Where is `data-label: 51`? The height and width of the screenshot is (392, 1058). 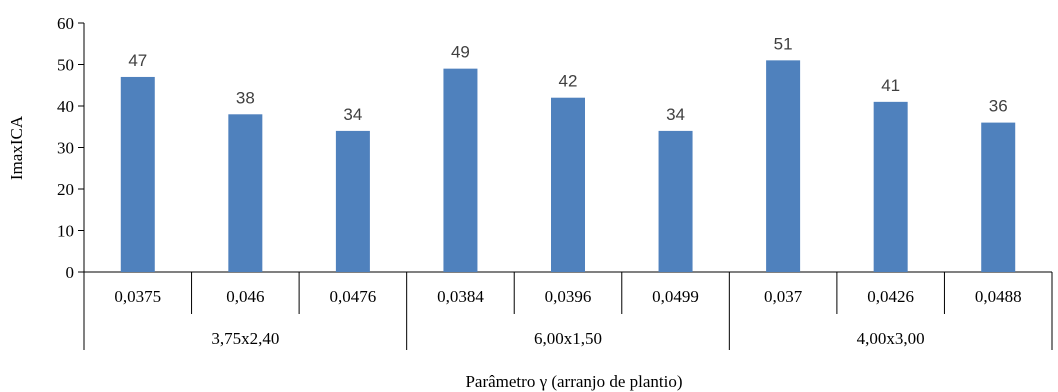 data-label: 51 is located at coordinates (783, 43).